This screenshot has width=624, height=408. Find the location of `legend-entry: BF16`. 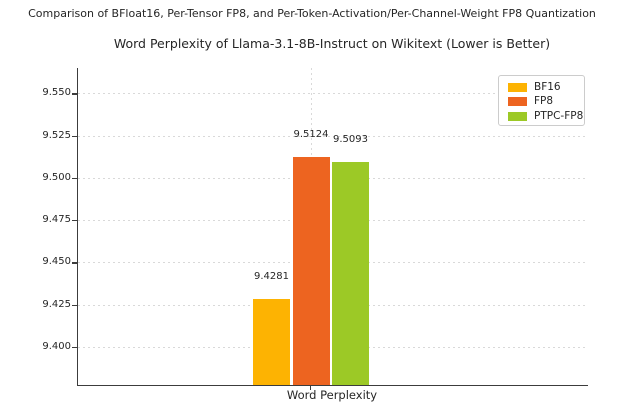

legend-entry: BF16 is located at coordinates (546, 87).